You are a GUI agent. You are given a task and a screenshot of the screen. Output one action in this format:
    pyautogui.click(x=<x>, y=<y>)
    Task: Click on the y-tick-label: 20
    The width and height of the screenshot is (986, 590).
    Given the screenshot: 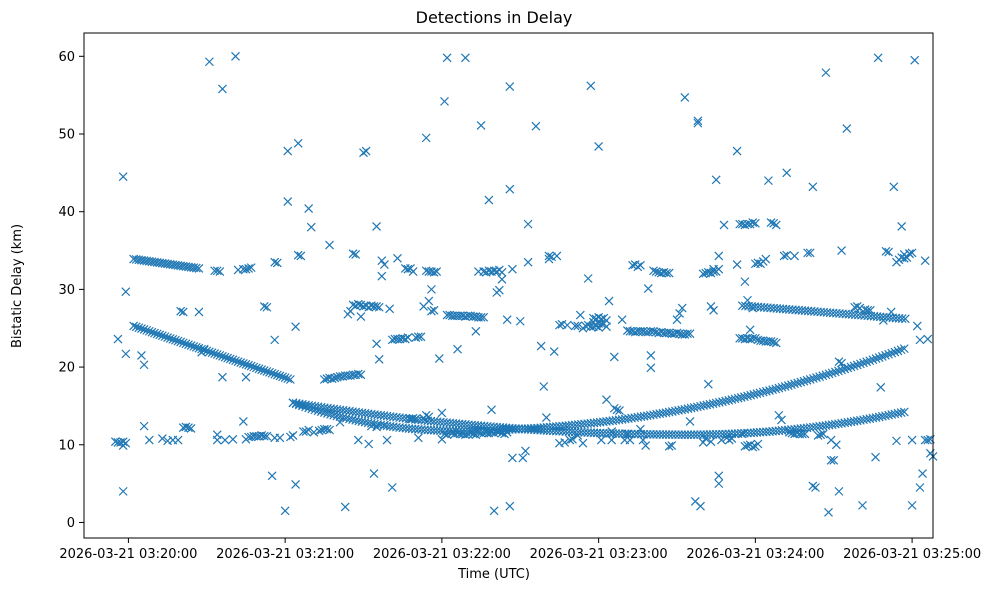 What is the action you would take?
    pyautogui.click(x=66, y=368)
    